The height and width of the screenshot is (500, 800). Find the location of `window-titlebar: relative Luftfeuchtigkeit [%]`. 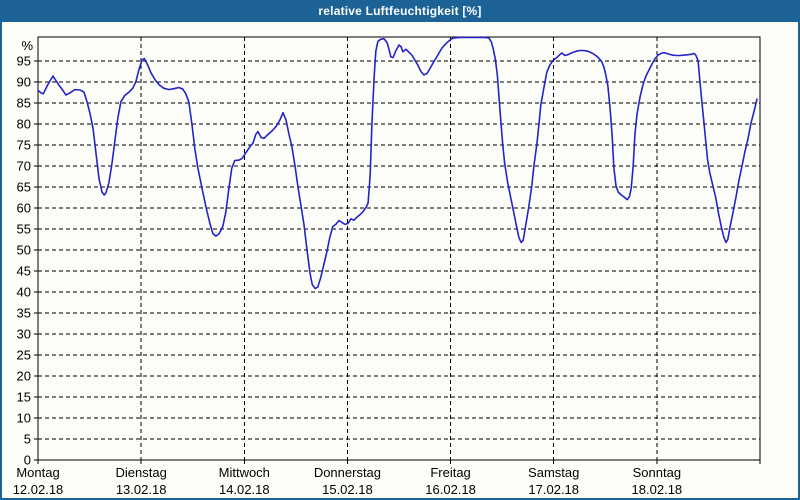

window-titlebar: relative Luftfeuchtigkeit [%] is located at coordinates (400, 12).